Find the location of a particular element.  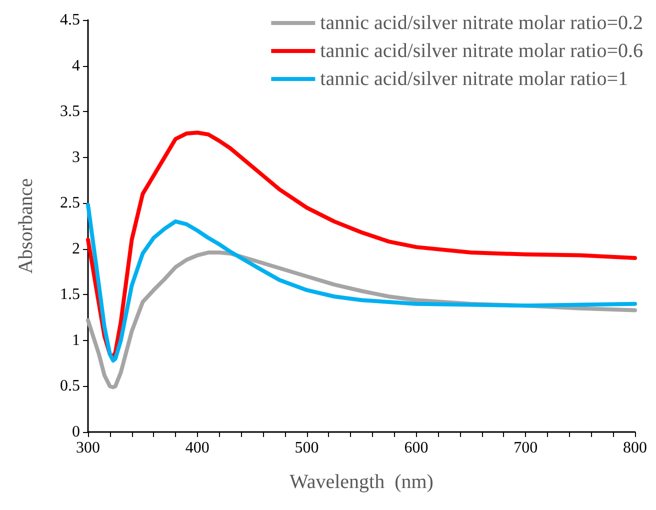

y-tick-label: 3.5 is located at coordinates (70, 111).